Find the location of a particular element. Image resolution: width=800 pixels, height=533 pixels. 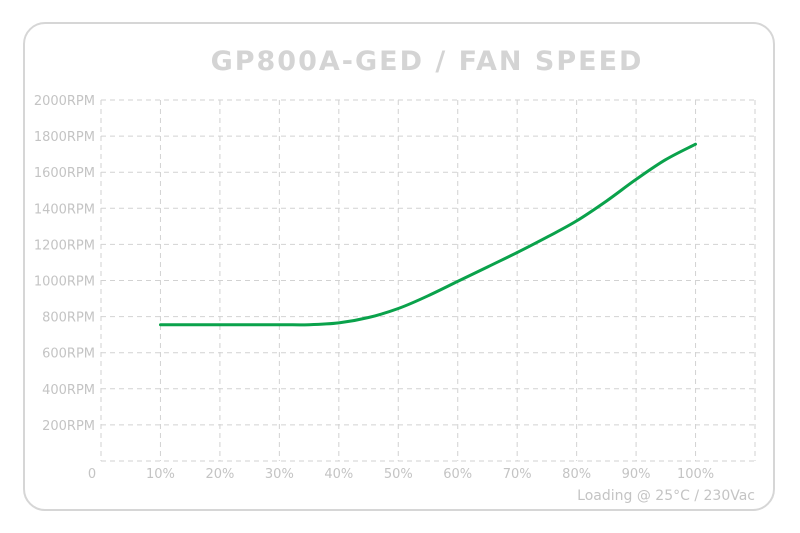

y-tick-label: 400RPM is located at coordinates (68, 390).